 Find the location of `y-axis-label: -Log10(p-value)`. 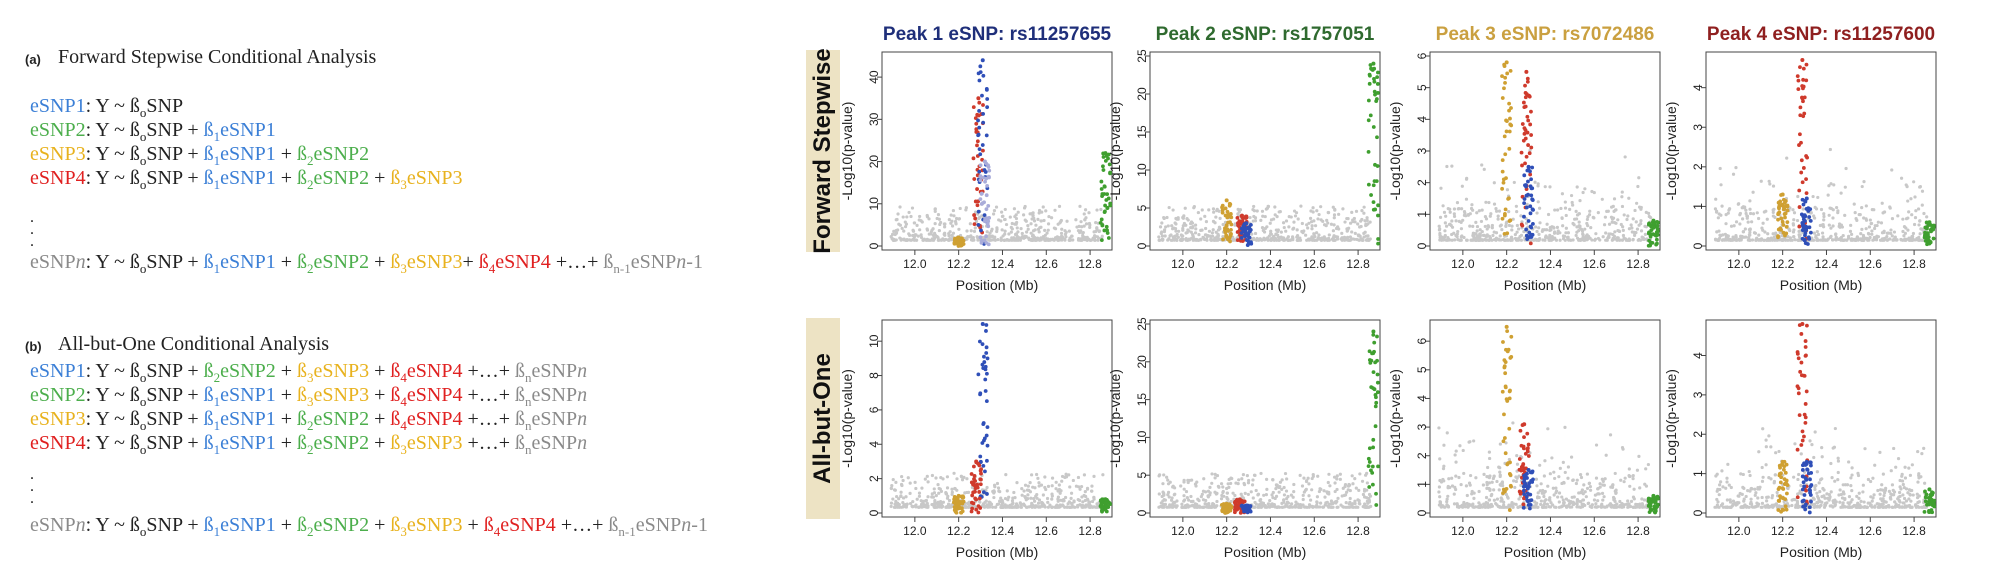

y-axis-label: -Log10(p-value) is located at coordinates (1395, 151).